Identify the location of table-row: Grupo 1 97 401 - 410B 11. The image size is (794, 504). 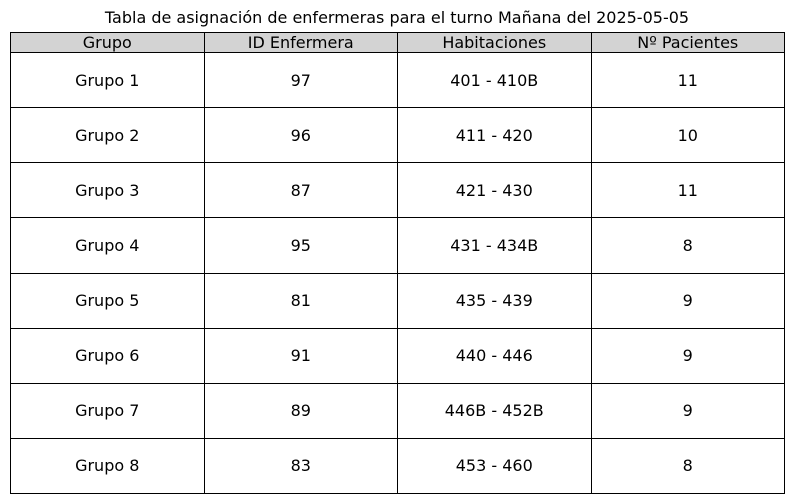
(397, 80).